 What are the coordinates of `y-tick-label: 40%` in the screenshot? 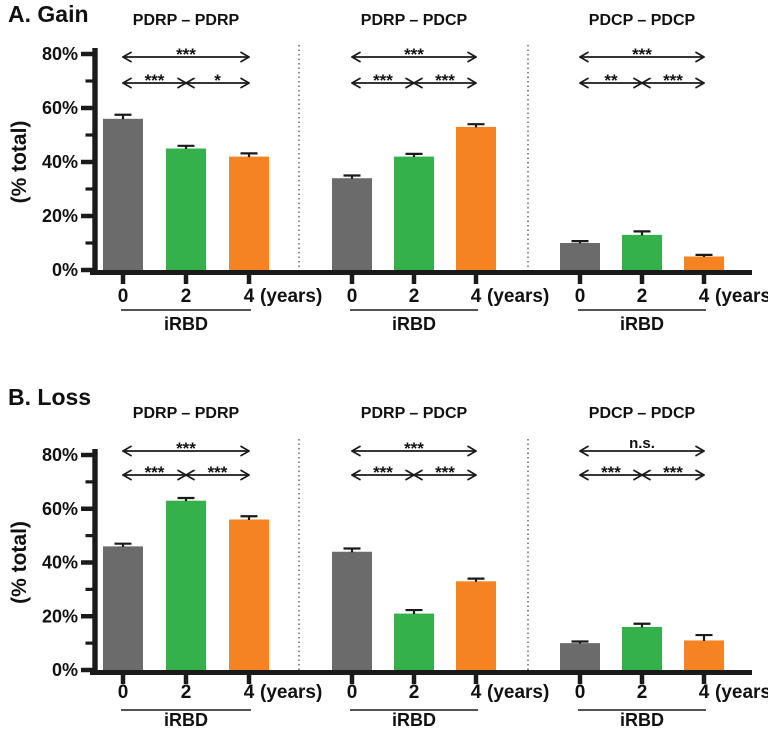 It's located at (60, 162).